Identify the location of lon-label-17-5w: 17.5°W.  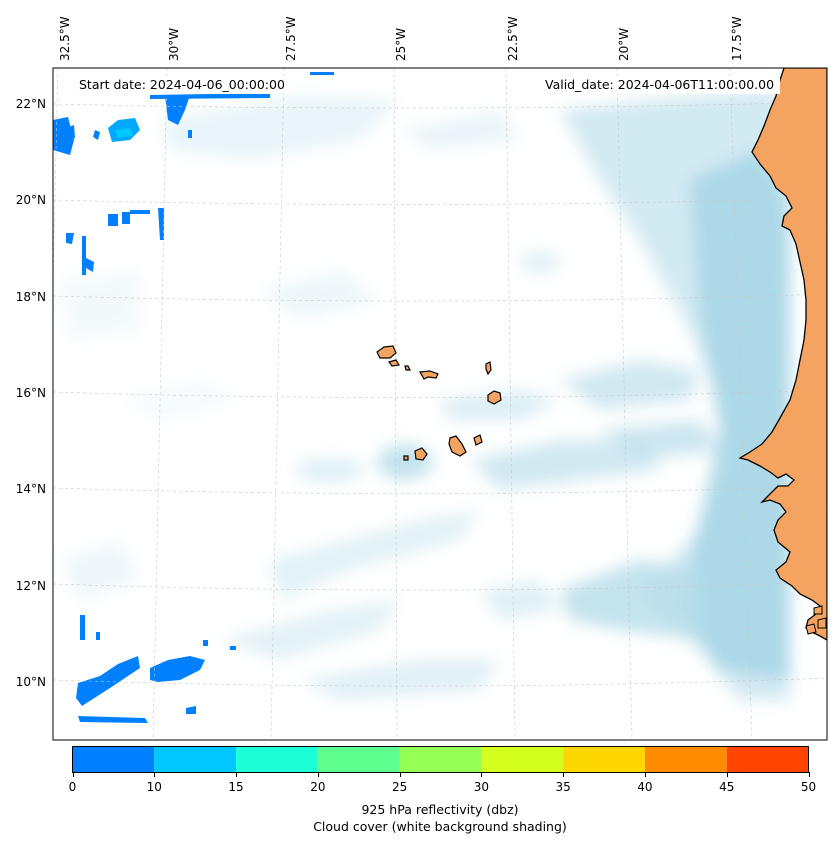
(737, 38).